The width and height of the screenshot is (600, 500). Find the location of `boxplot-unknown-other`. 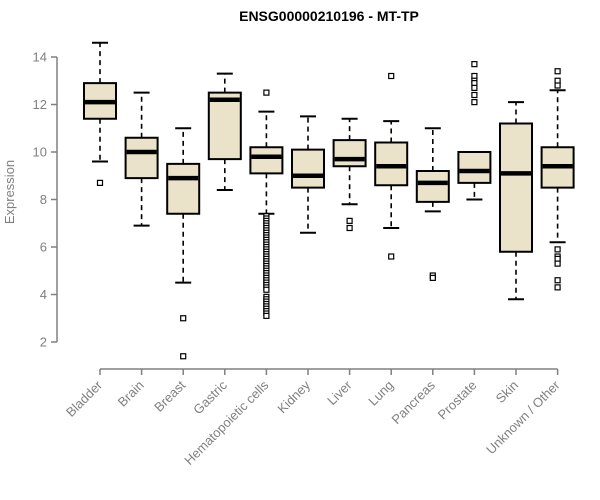

boxplot-unknown-other is located at coordinates (557, 179).